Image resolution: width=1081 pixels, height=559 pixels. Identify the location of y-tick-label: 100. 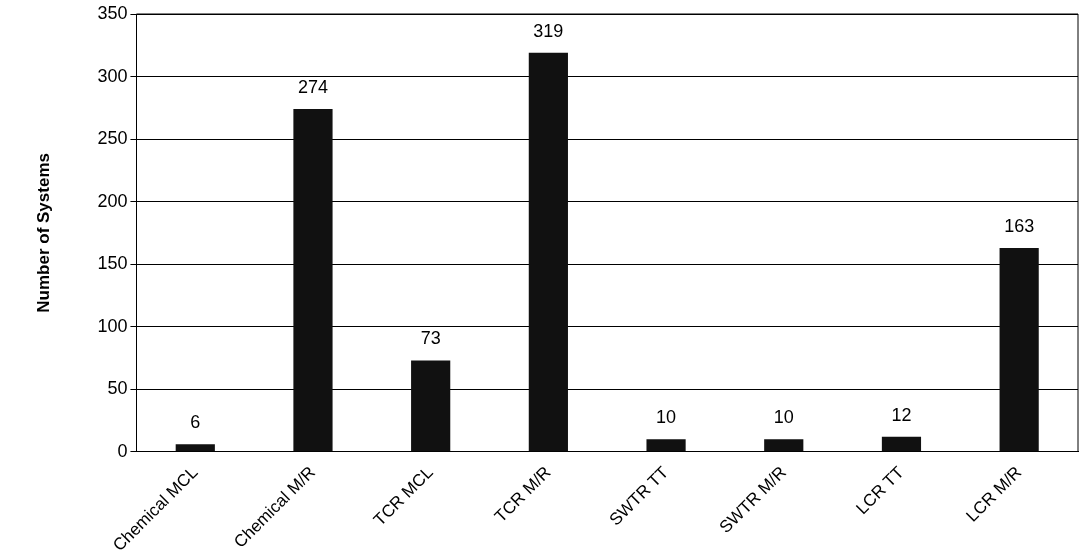
(112, 325).